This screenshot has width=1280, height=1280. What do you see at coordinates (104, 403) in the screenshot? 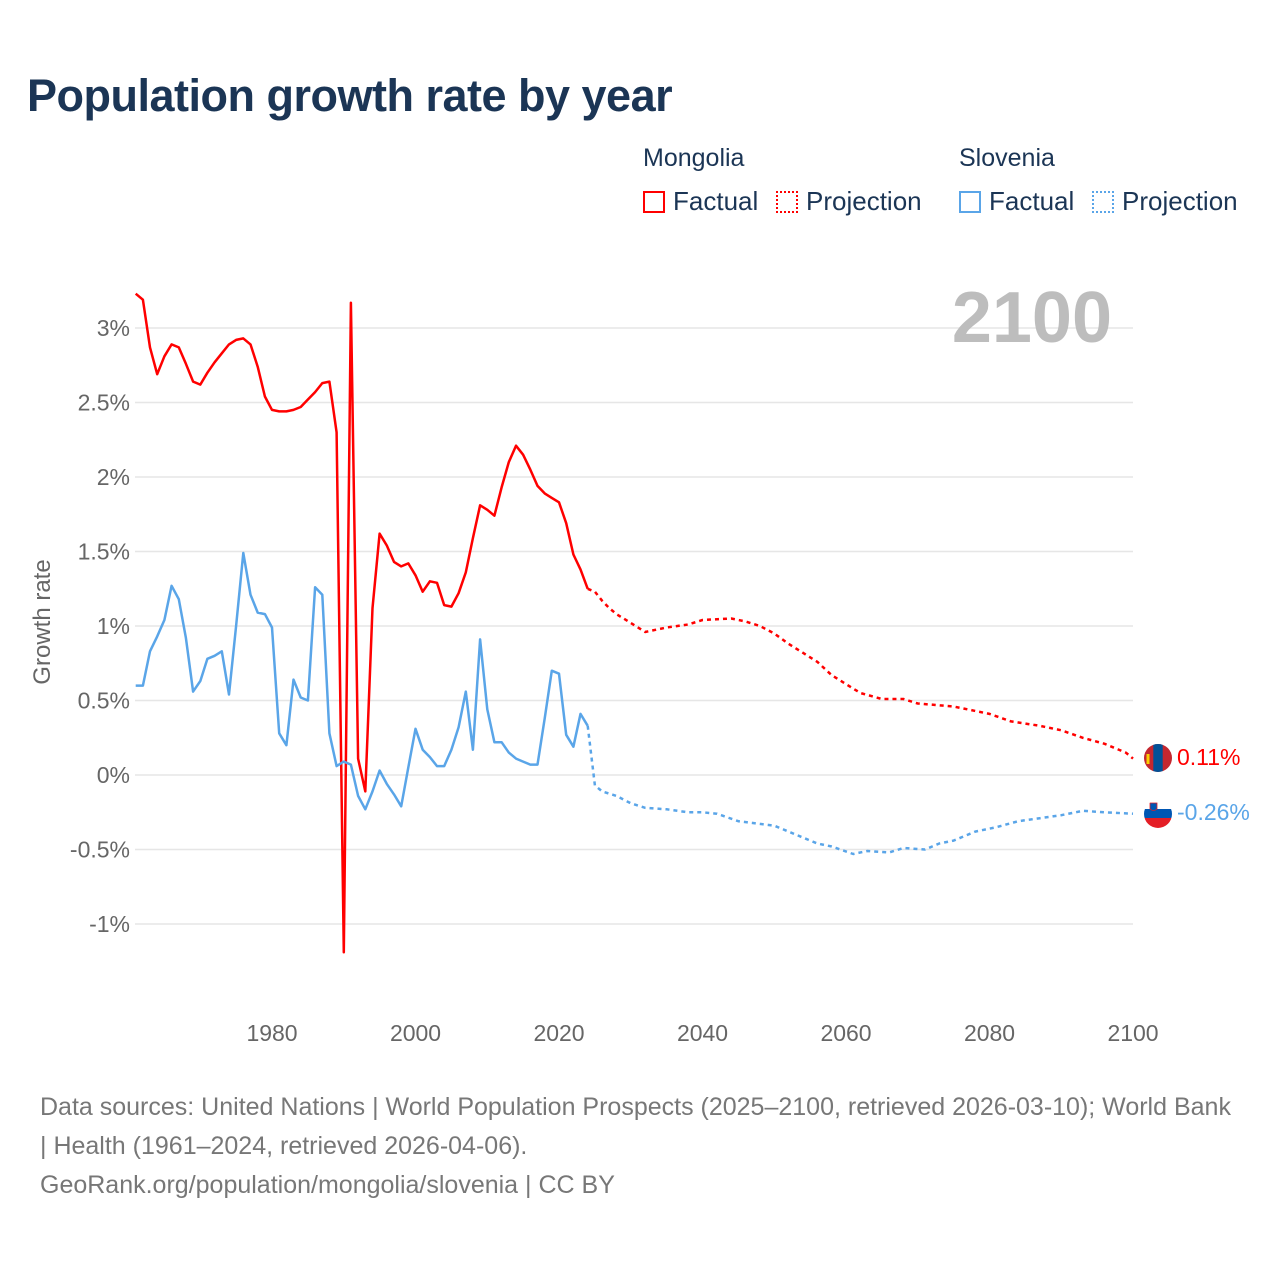
I see `y-tick-label: 2.5%` at bounding box center [104, 403].